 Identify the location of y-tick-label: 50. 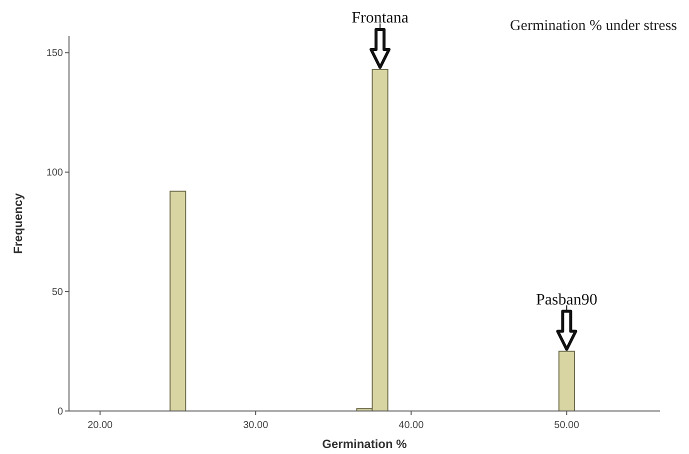
(58, 292).